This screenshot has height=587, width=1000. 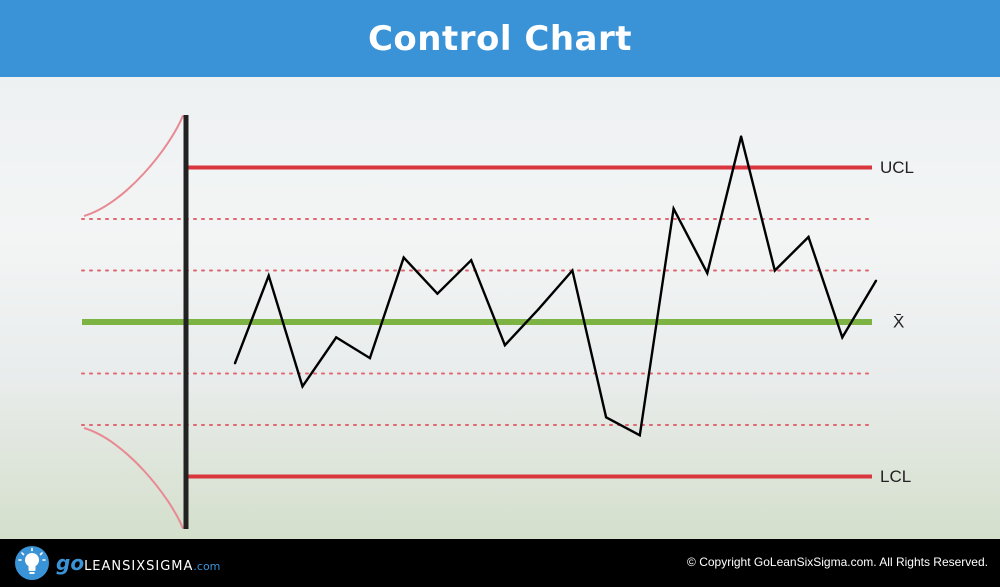 I want to click on title-banner: Control Chart, so click(x=500, y=38).